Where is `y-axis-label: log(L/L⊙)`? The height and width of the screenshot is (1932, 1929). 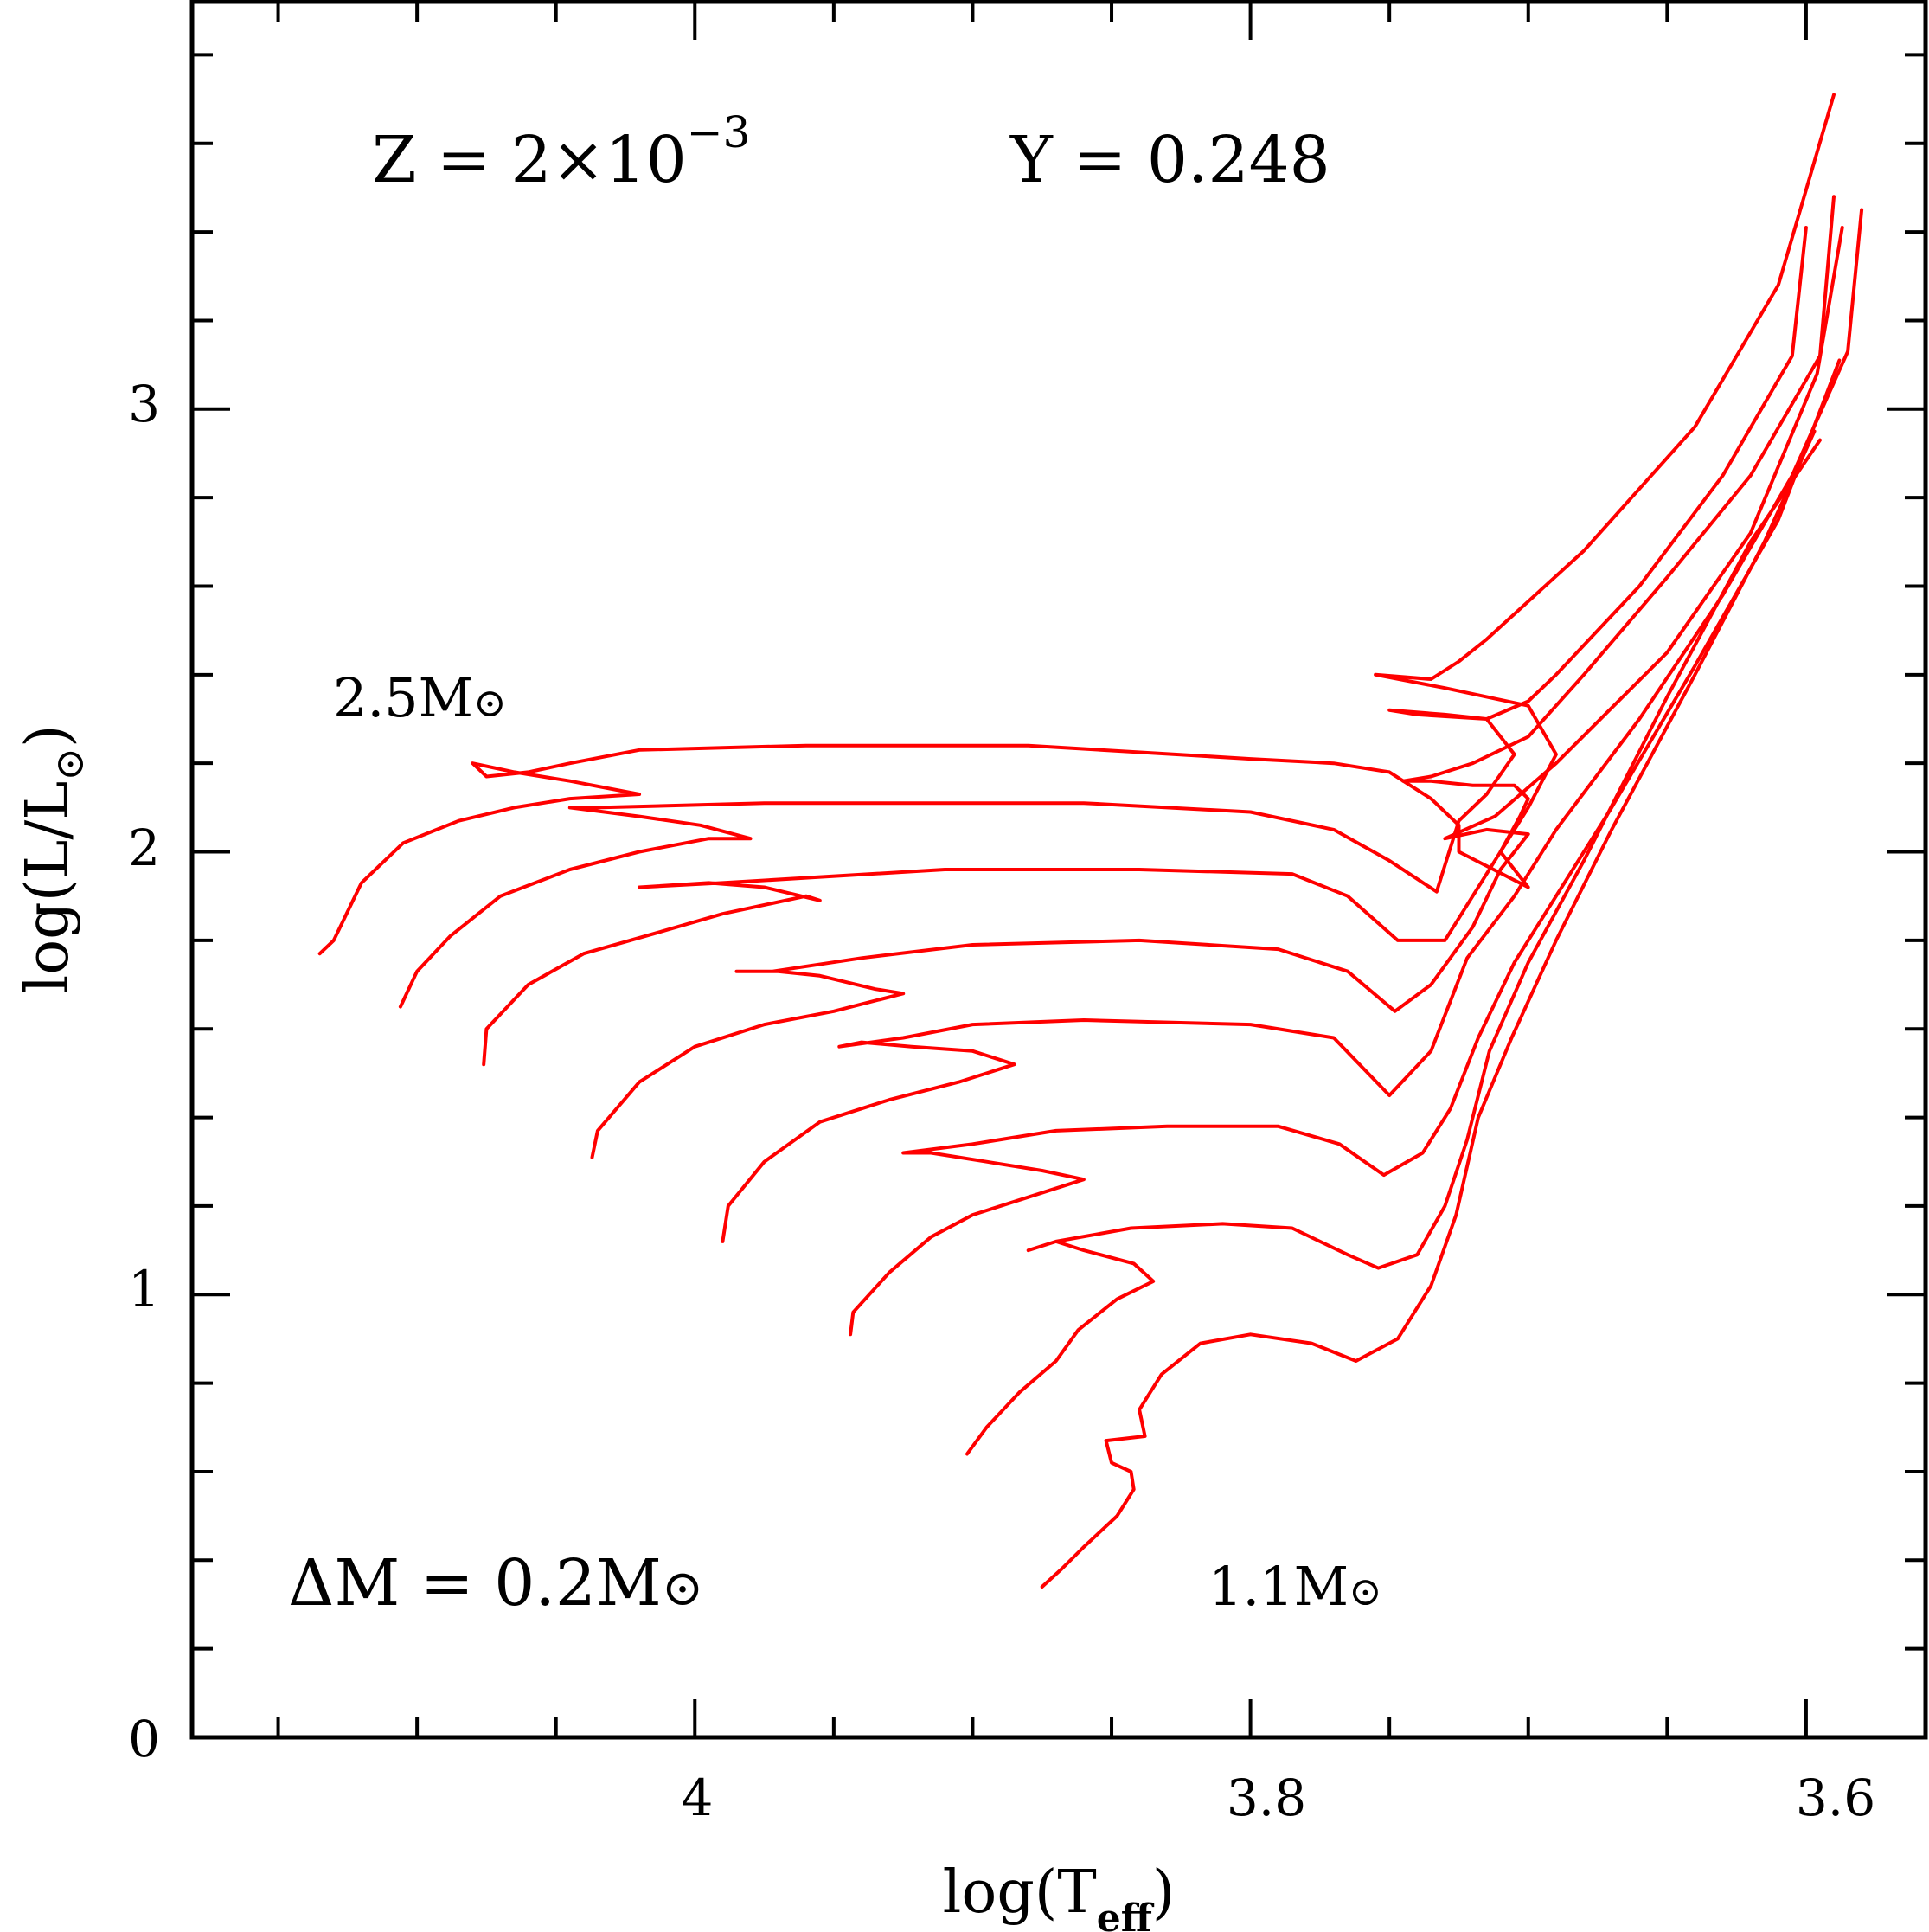
y-axis-label: log(L/L⊙) is located at coordinates (53, 858).